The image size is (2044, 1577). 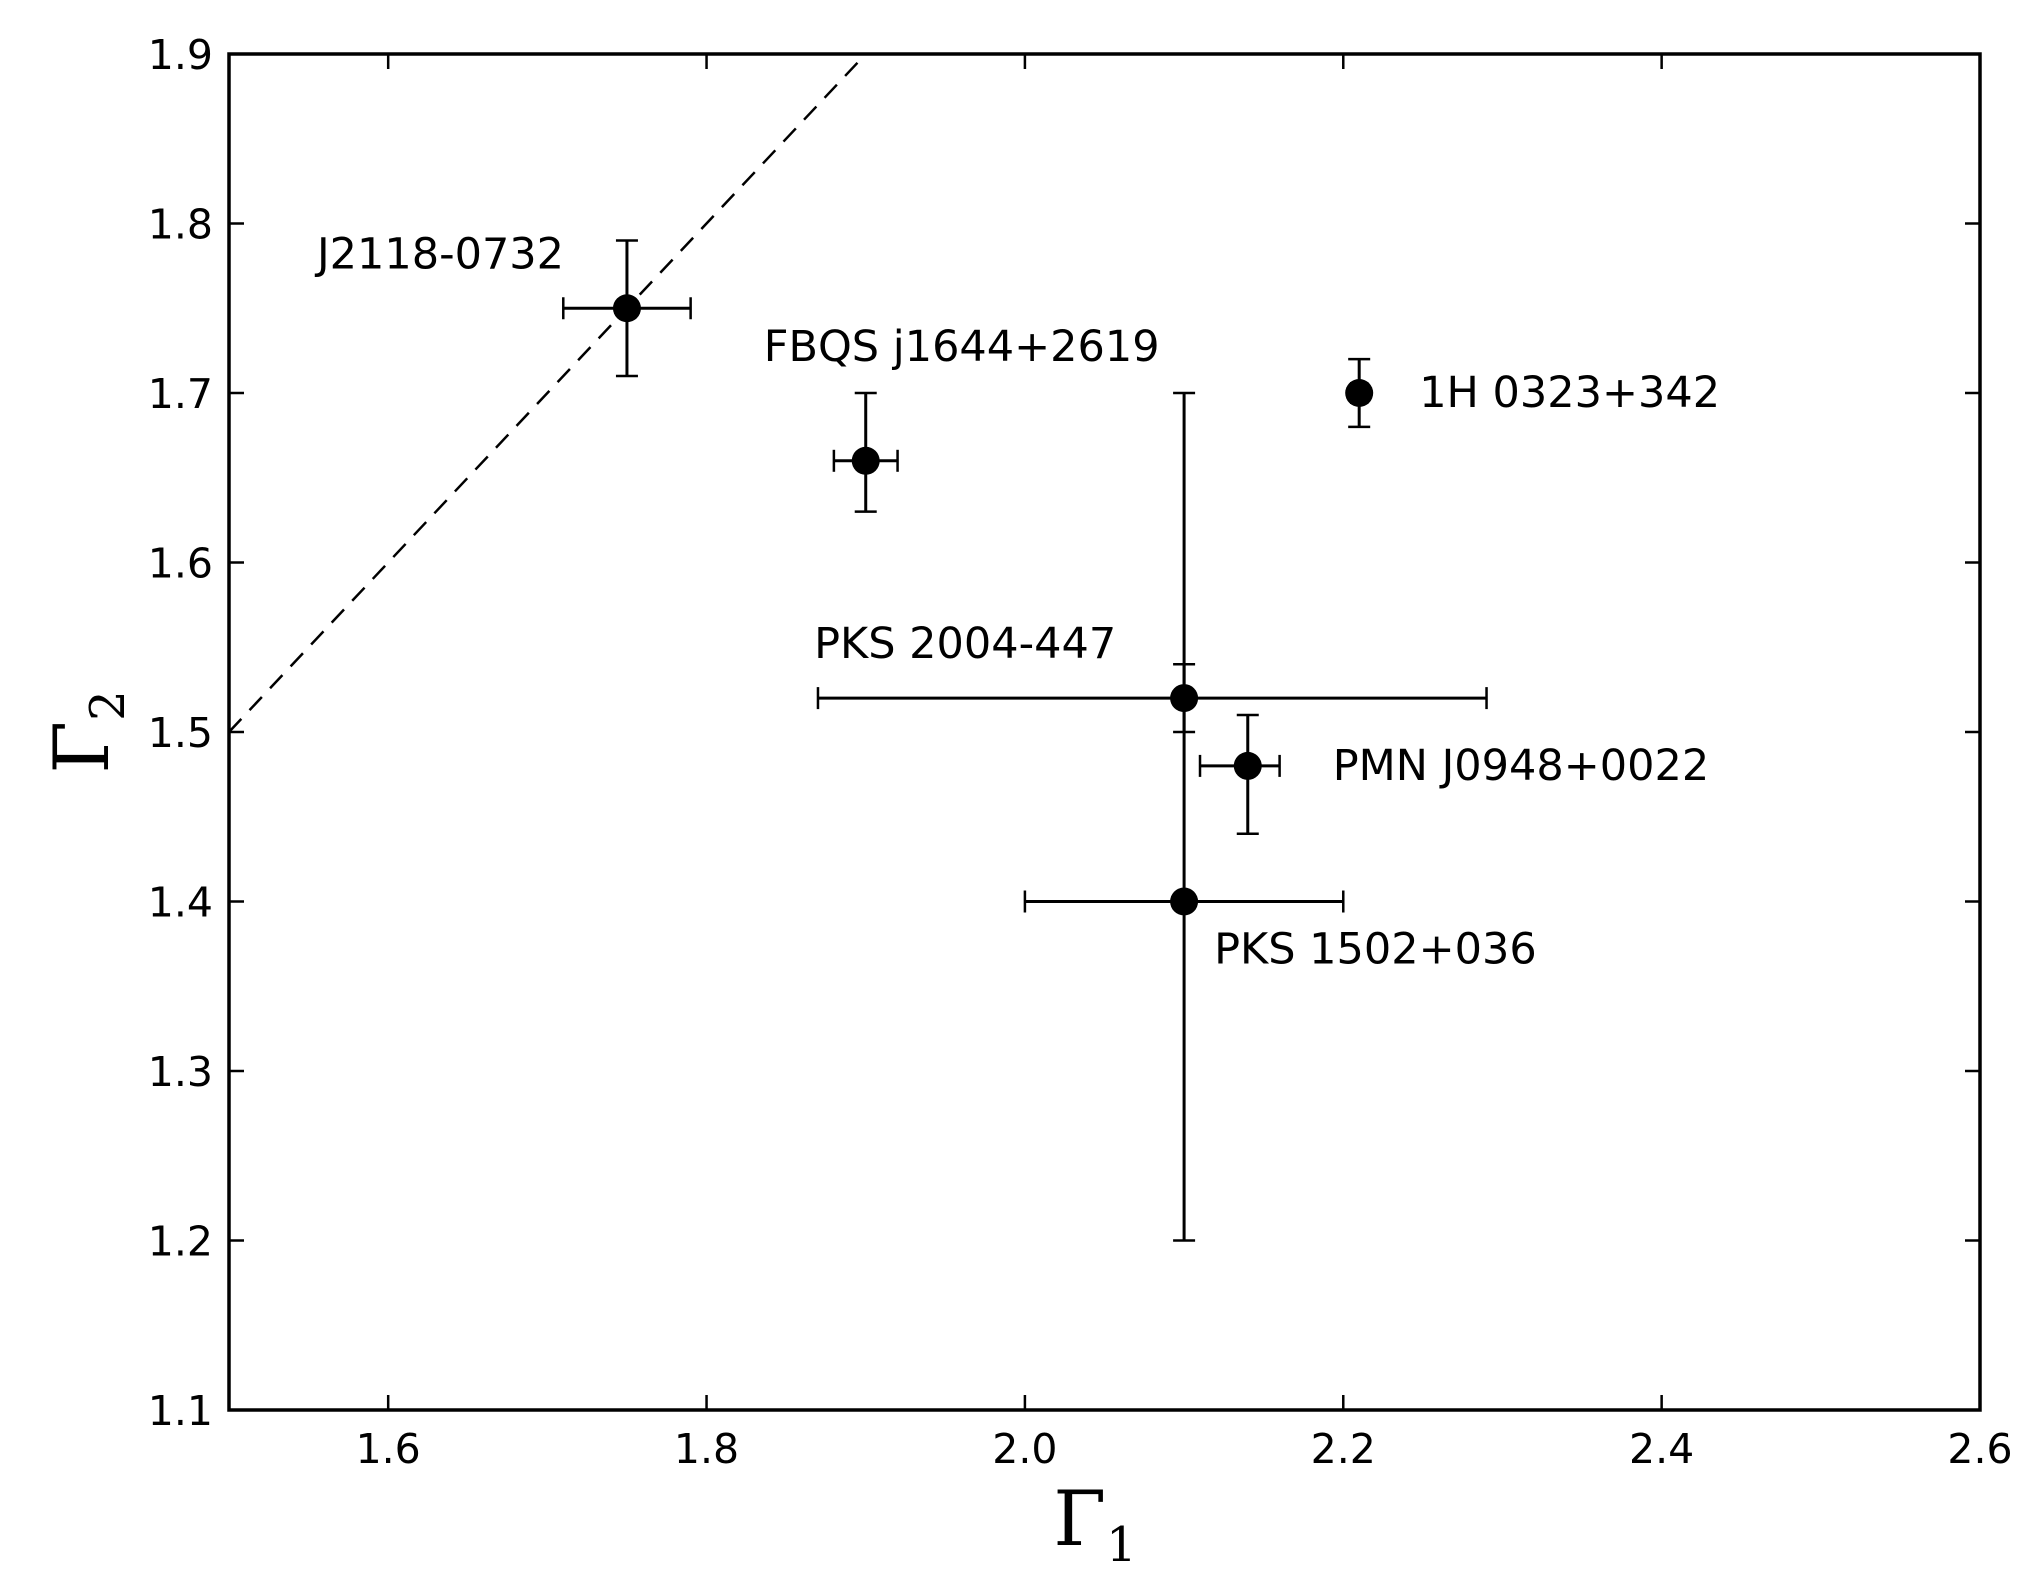 I want to click on x-axis-title-sub: 1, so click(x=1121, y=1545).